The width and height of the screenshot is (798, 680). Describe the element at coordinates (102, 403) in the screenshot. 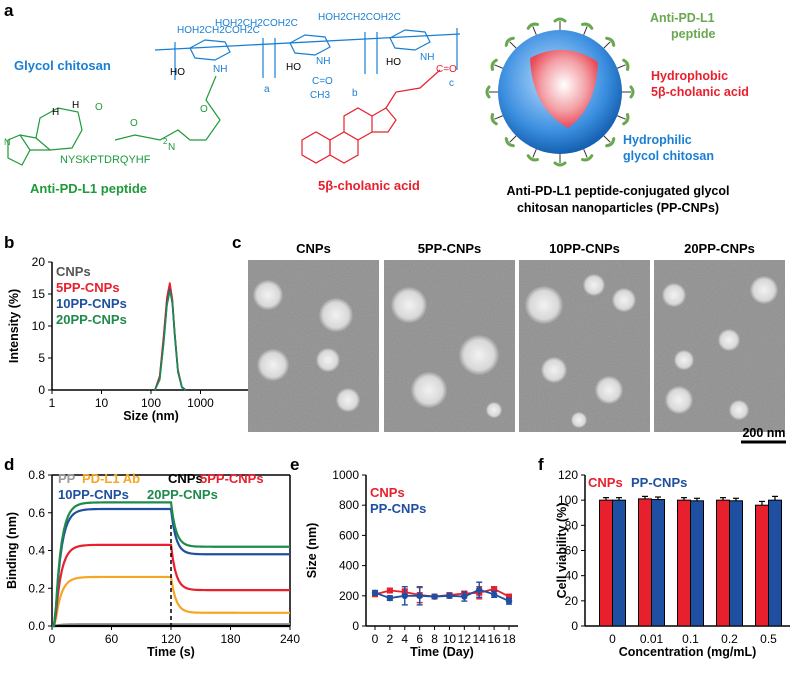

I see `x-tick-label: 10` at that location.